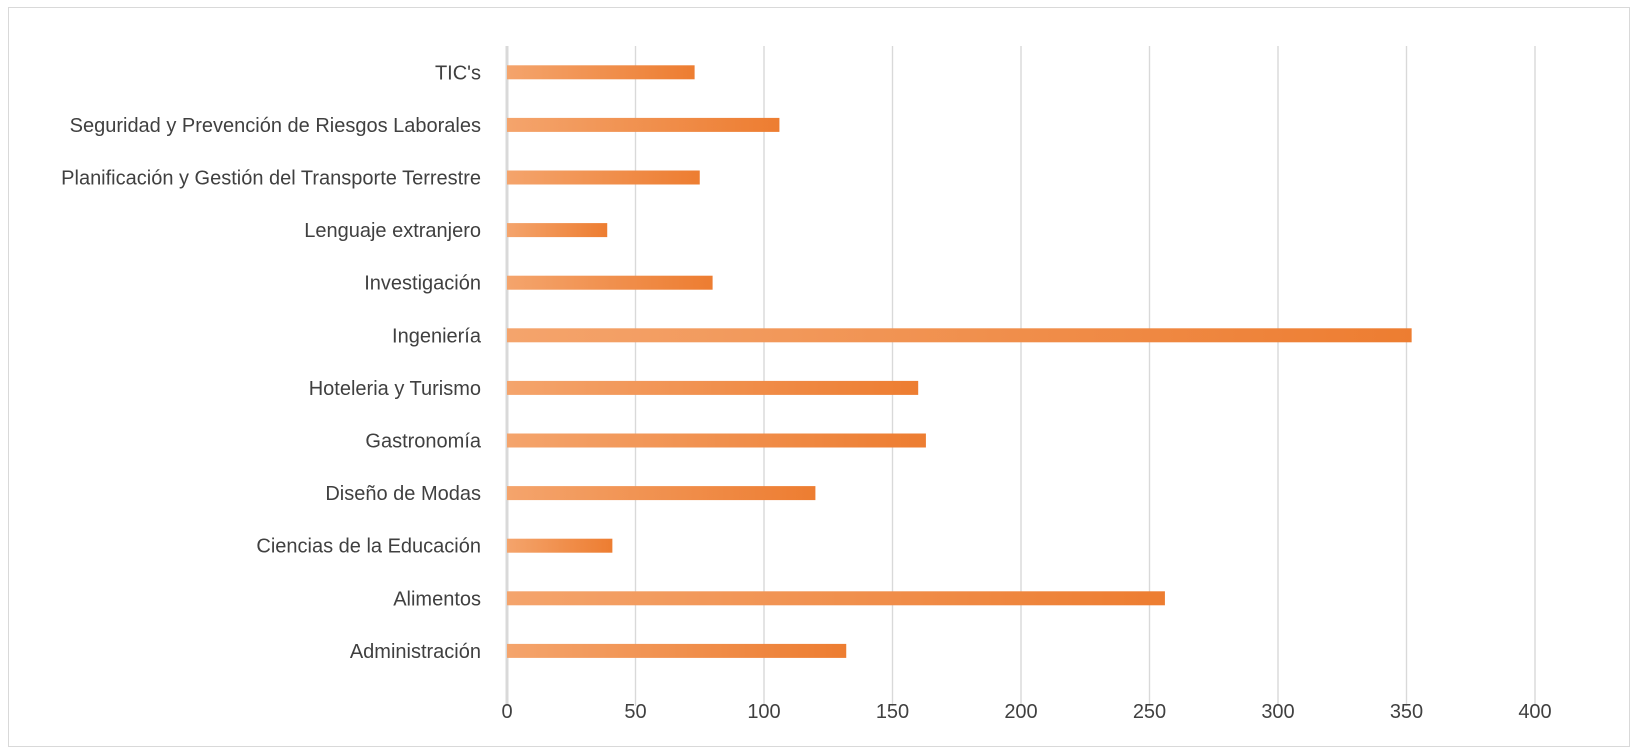 The width and height of the screenshot is (1634, 750). Describe the element at coordinates (1534, 712) in the screenshot. I see `x-tick-label: 400` at that location.